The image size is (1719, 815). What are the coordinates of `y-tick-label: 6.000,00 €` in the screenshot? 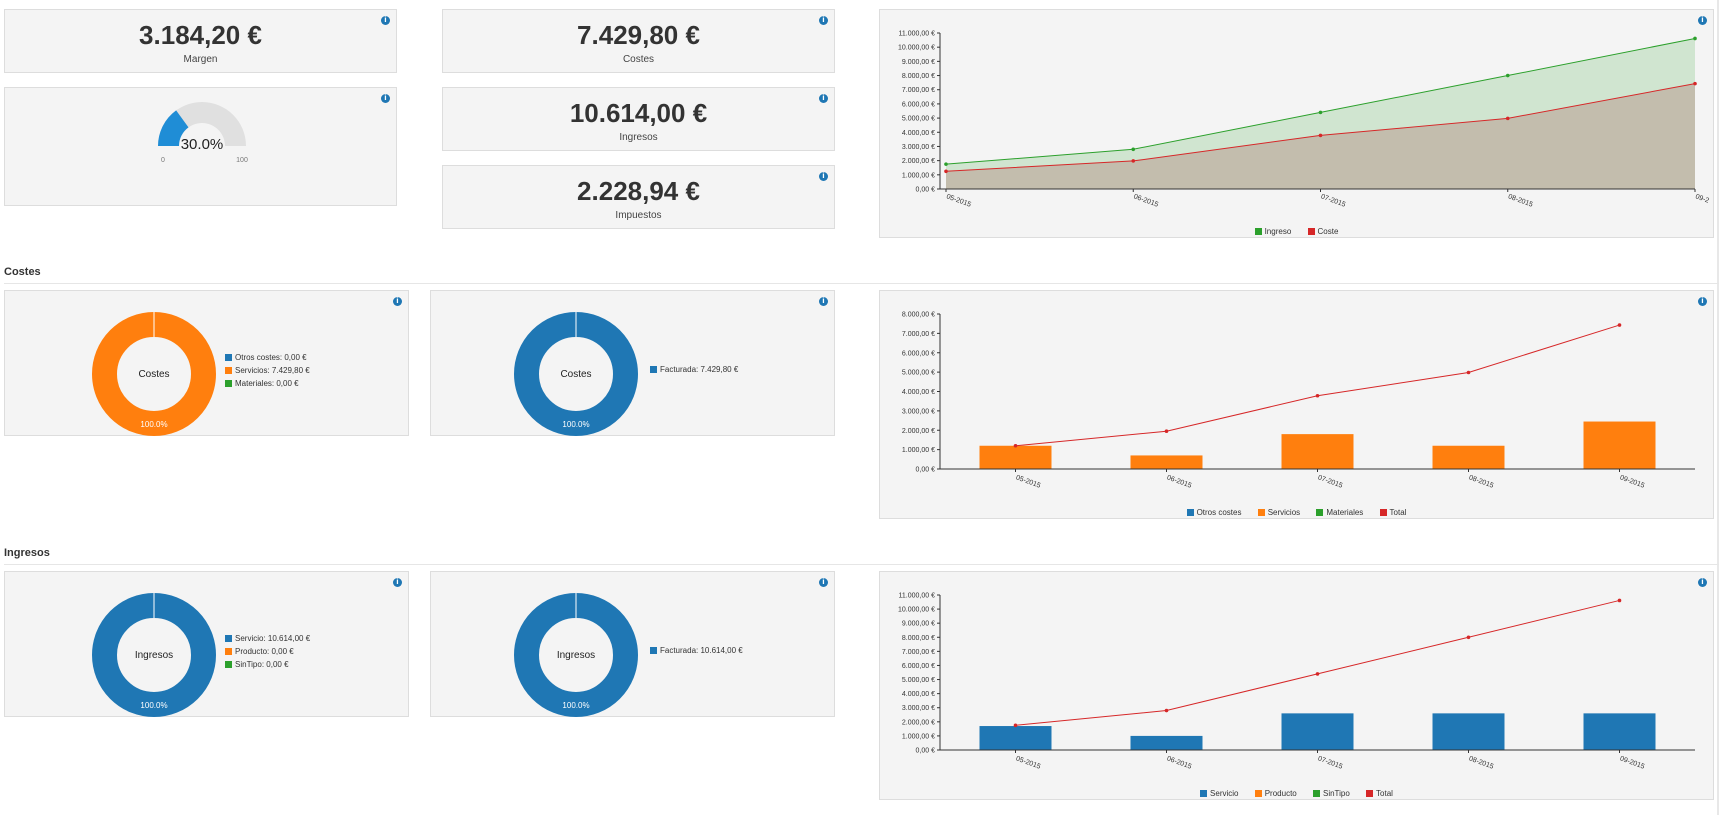 It's located at (918, 666).